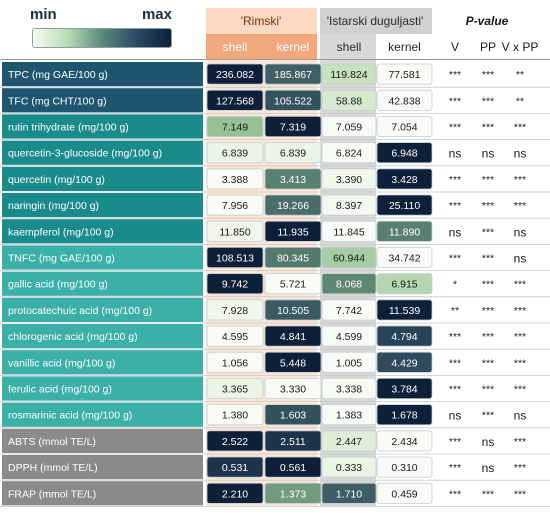 This screenshot has width=550, height=526. I want to click on cell-value: 7.149, so click(235, 128).